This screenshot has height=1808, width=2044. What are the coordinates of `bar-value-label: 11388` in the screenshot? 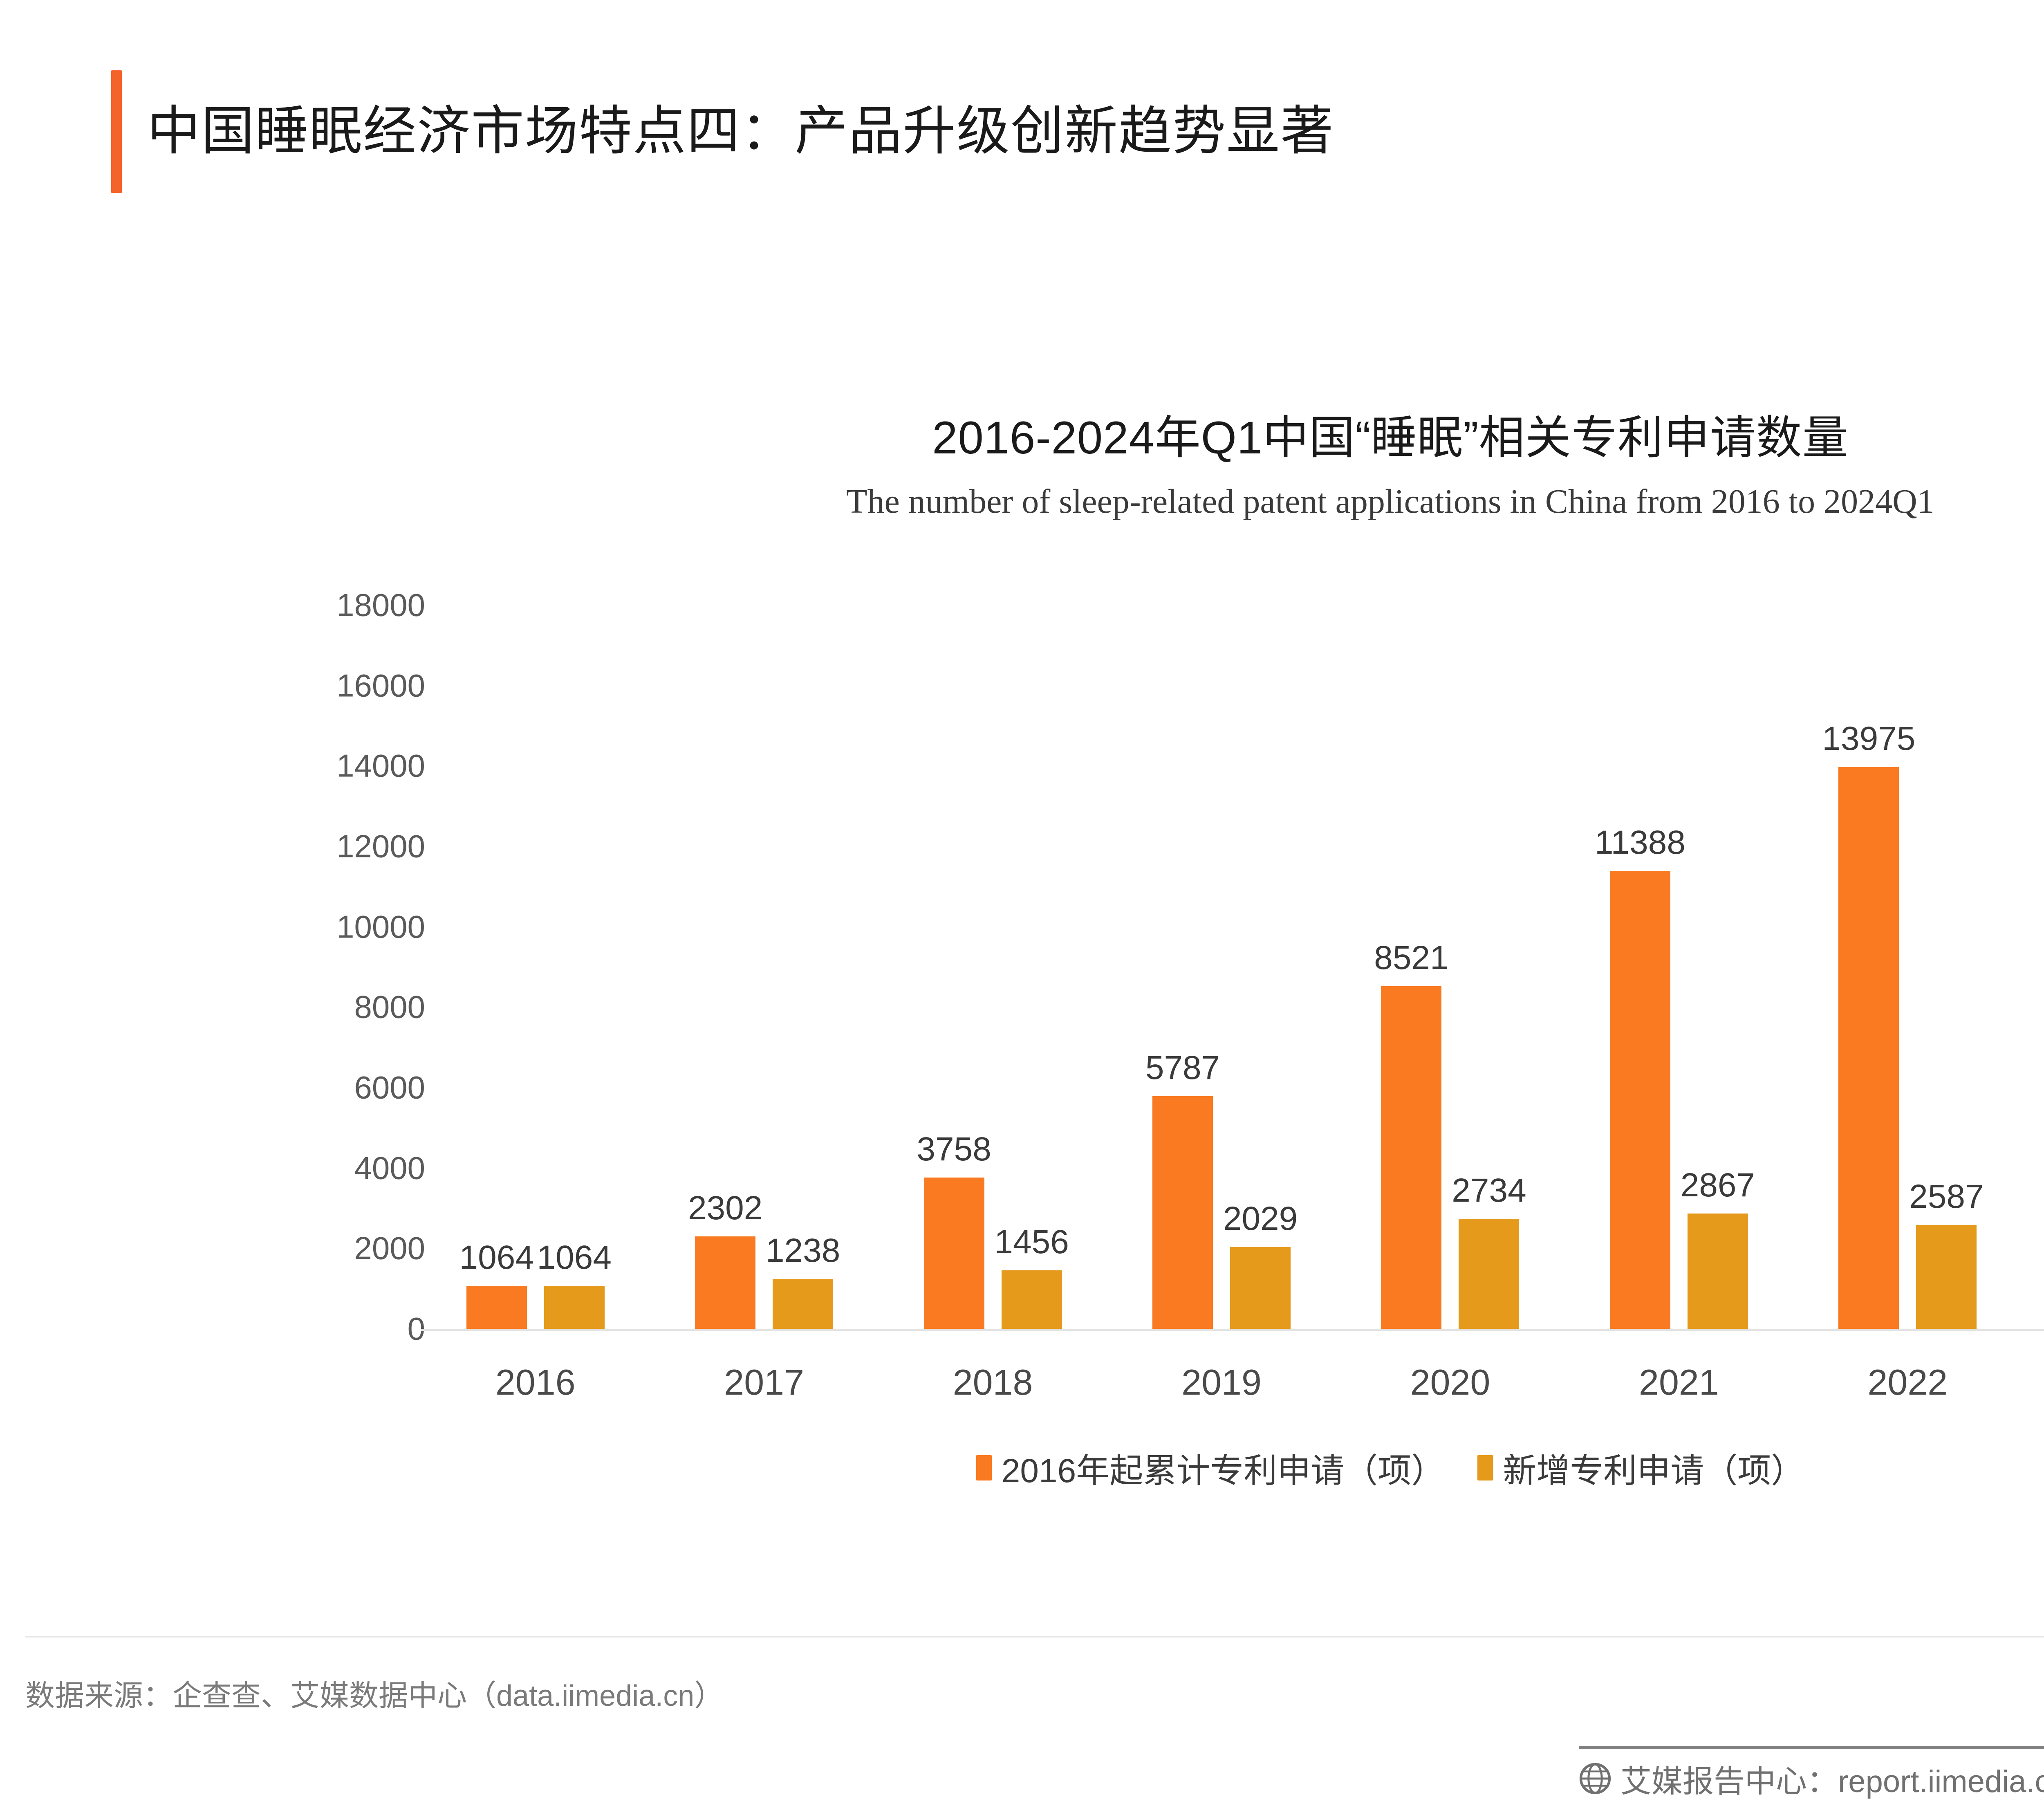 It's located at (1639, 842).